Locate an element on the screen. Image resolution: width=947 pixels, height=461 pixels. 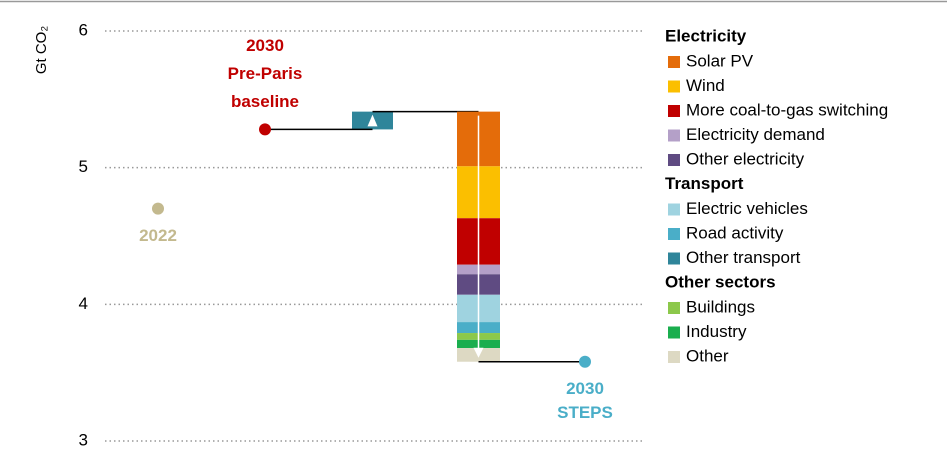
decrease-arrowhead is located at coordinates (478, 352).